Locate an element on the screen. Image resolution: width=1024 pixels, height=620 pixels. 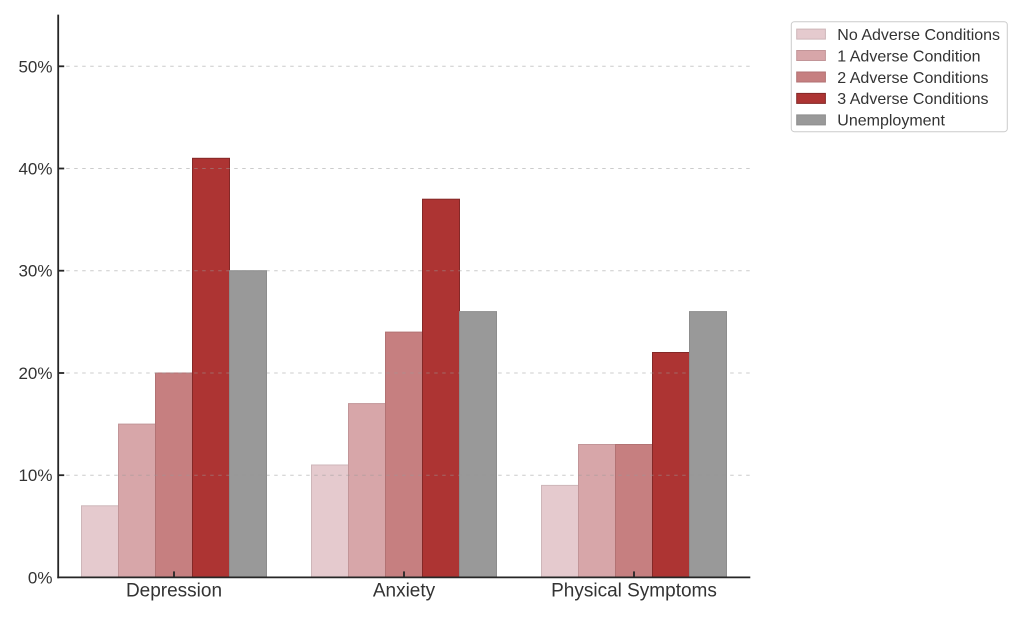
svg-text: Unemployment is located at coordinates (891, 121).